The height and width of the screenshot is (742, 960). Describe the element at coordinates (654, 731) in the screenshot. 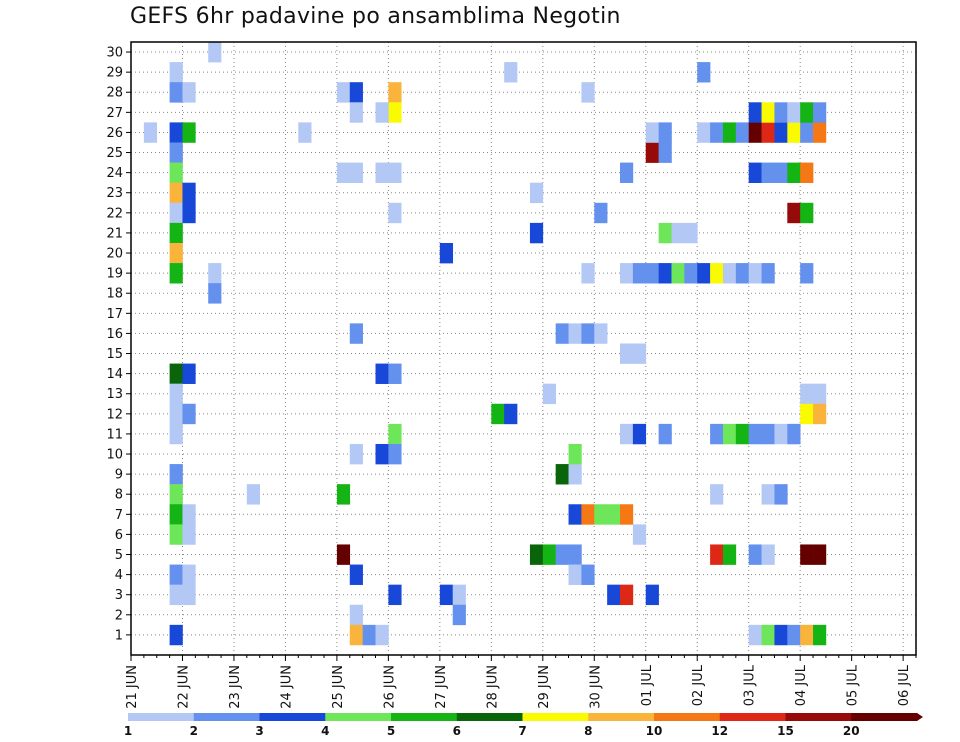

I see `colorbar-label: 10` at that location.